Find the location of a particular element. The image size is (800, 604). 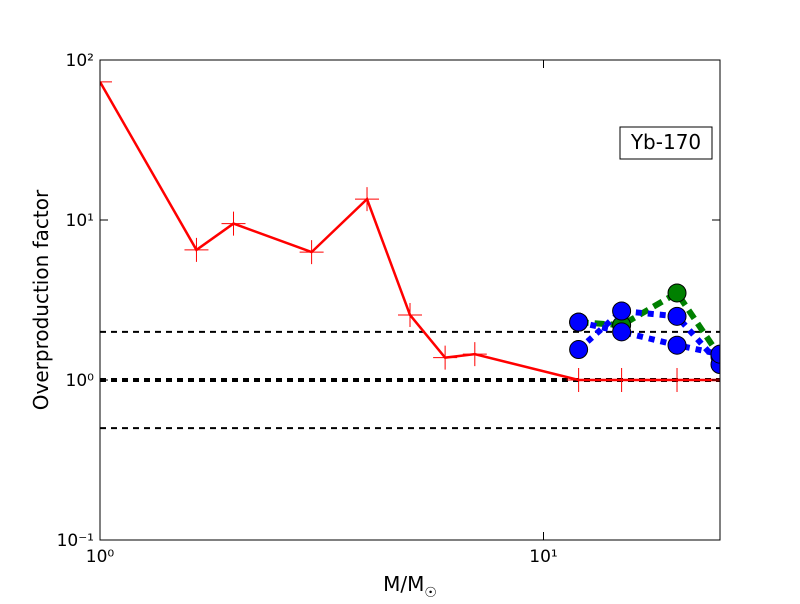

annotation: Yb-170 is located at coordinates (665, 142).